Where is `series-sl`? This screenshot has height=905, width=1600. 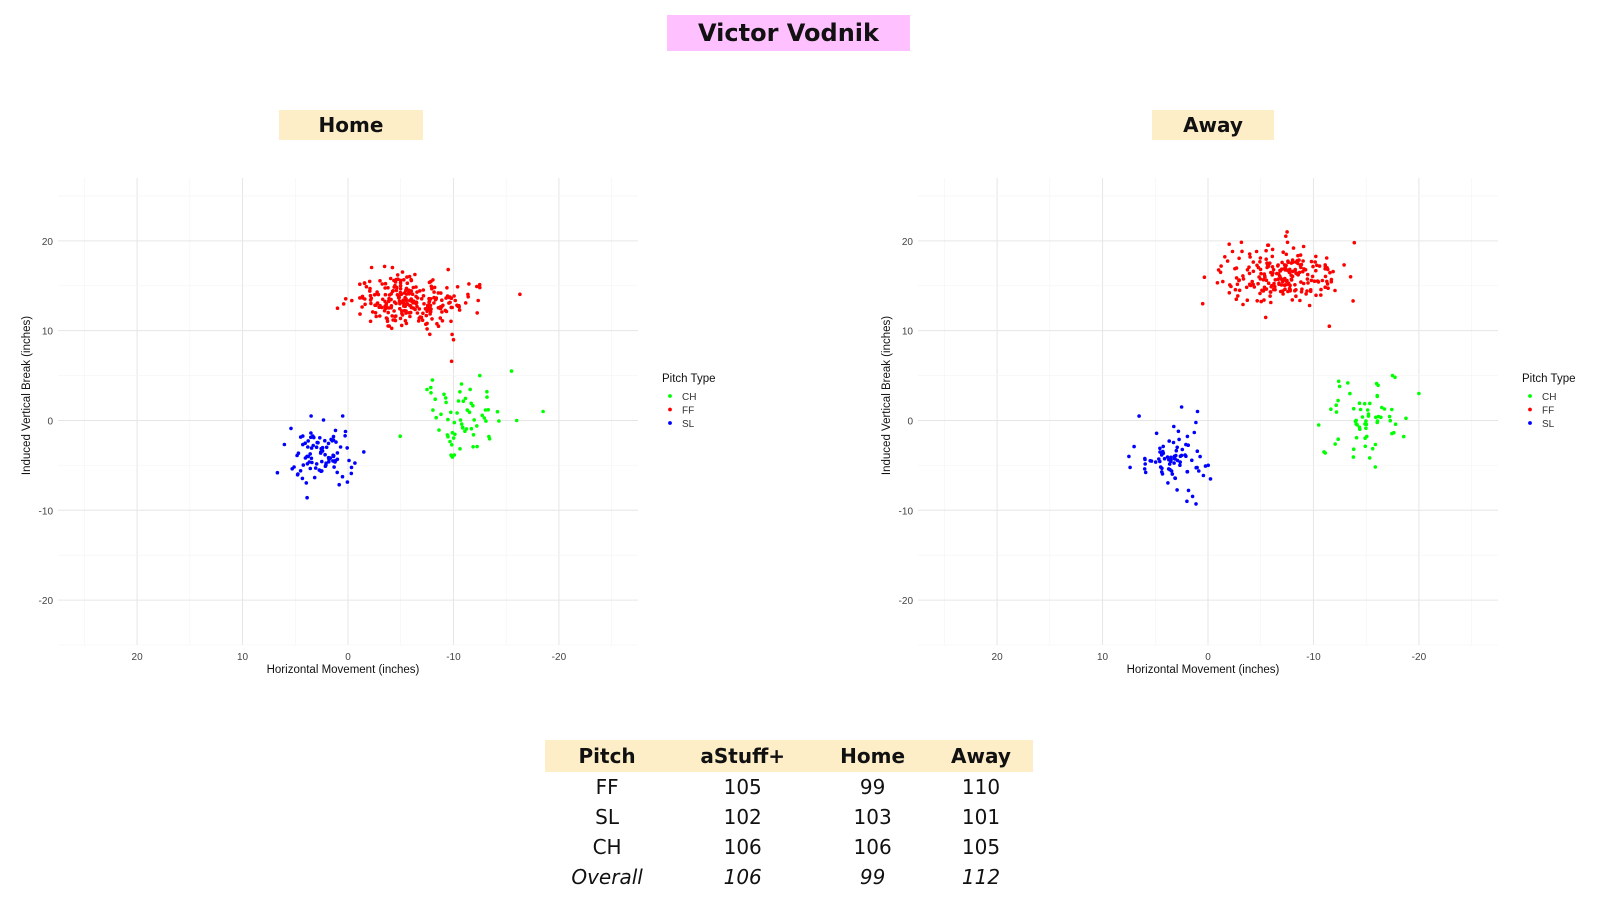 series-sl is located at coordinates (1170, 455).